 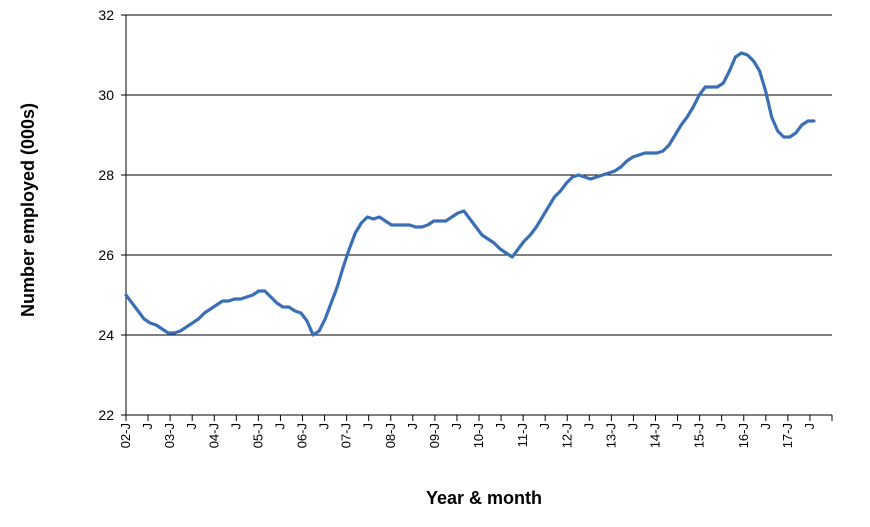 I want to click on x-tick-label: 02-J, so click(x=125, y=435).